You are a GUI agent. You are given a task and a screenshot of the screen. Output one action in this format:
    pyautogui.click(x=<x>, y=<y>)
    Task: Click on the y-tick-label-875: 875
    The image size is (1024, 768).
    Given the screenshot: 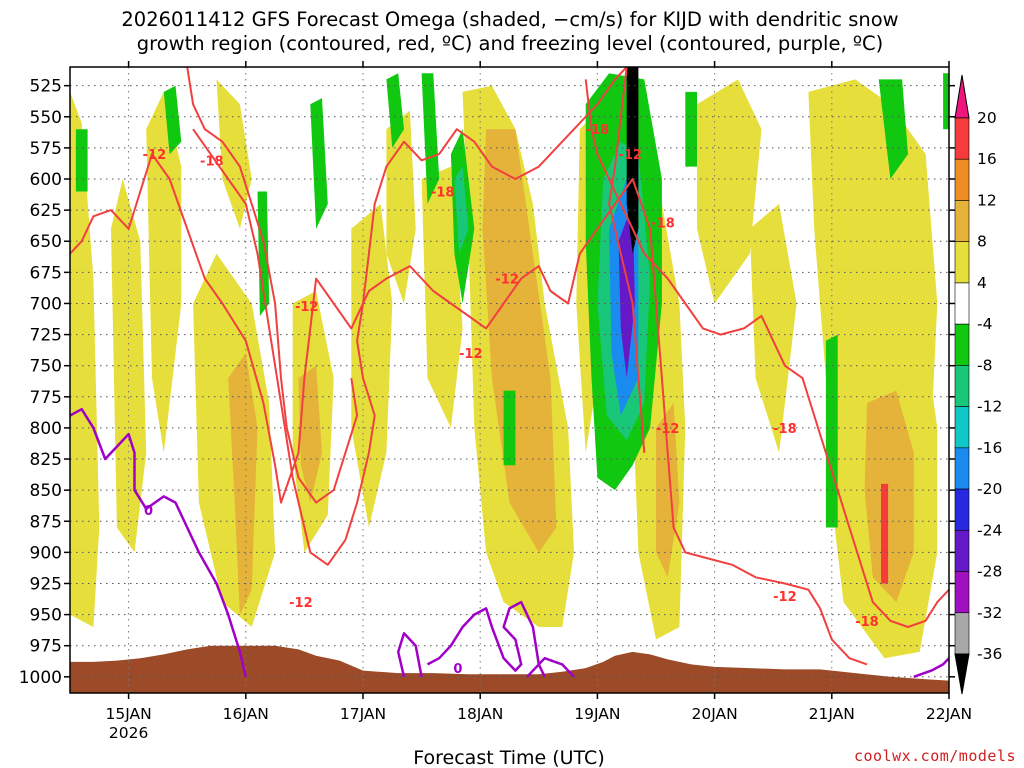 What is the action you would take?
    pyautogui.click(x=46, y=522)
    